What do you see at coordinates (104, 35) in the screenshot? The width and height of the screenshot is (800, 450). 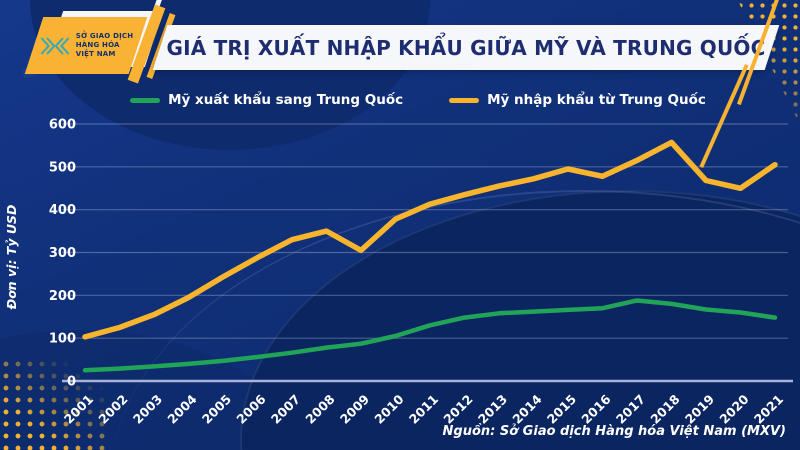 I see `logo-line1: SỞ GIAO DỊCH` at bounding box center [104, 35].